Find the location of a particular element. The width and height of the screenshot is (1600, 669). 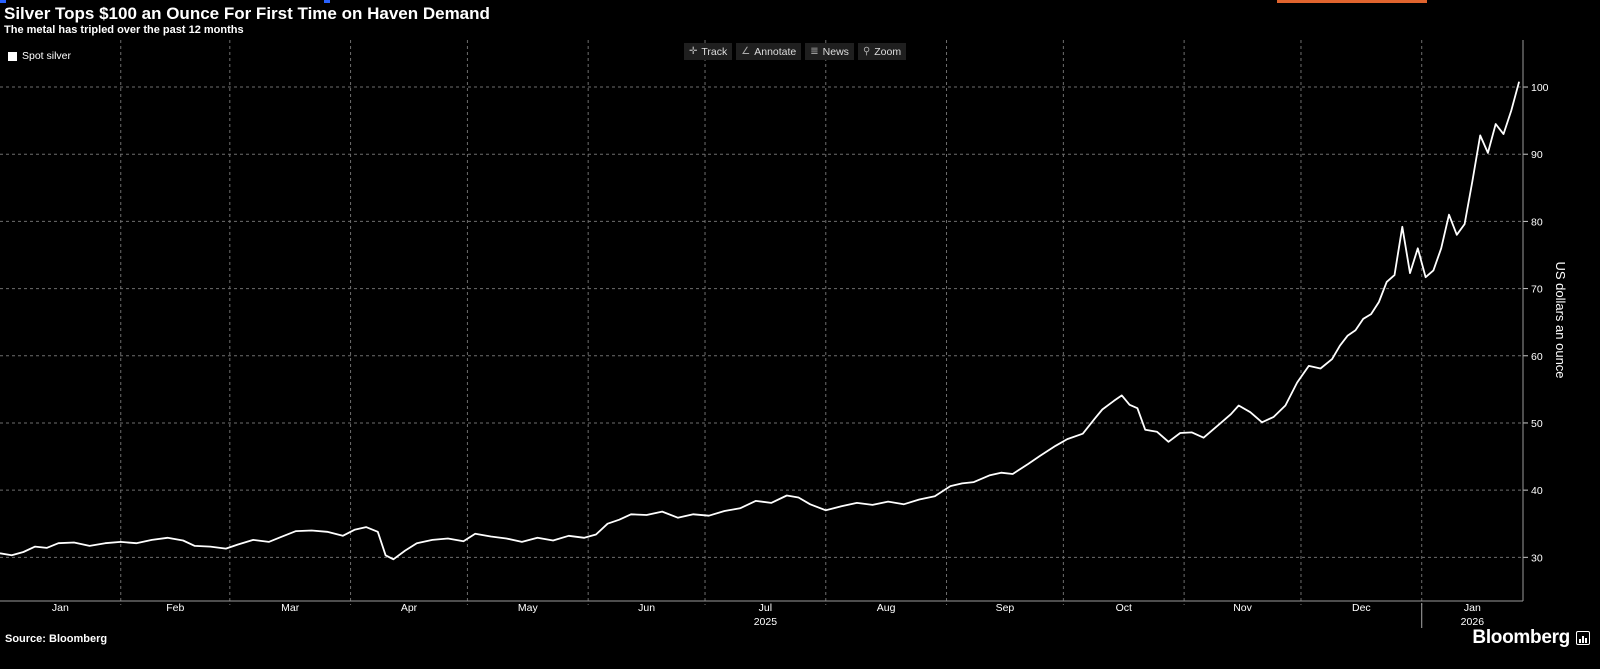

brand-logo: Bloomberg is located at coordinates (1531, 638).